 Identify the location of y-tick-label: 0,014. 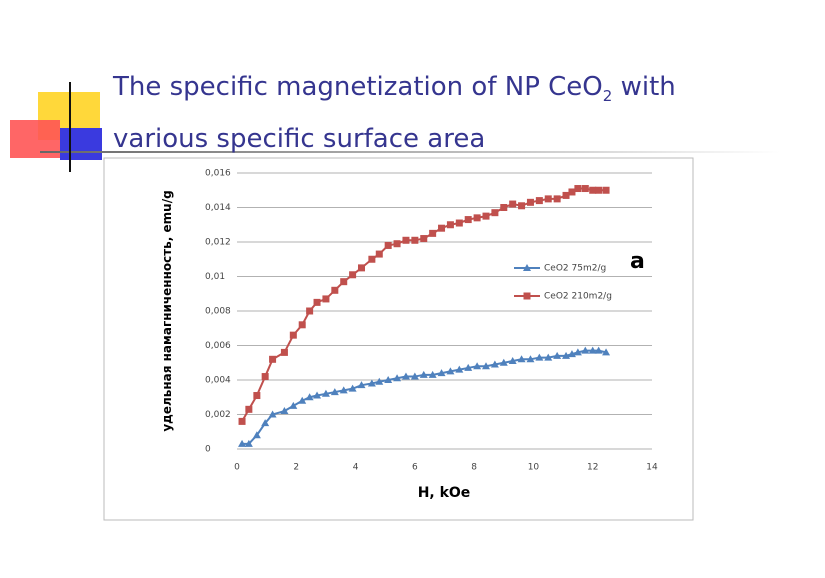
(218, 208).